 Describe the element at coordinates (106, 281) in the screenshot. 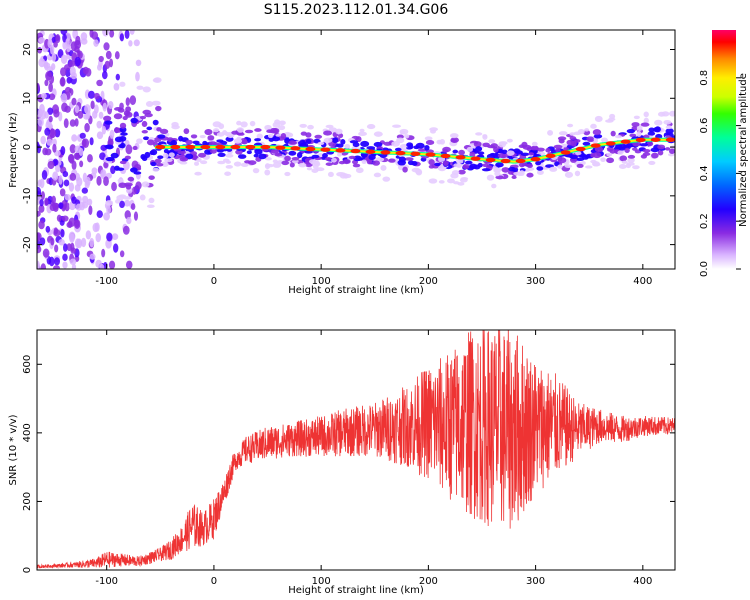

I see `x-tick-label: -100` at that location.